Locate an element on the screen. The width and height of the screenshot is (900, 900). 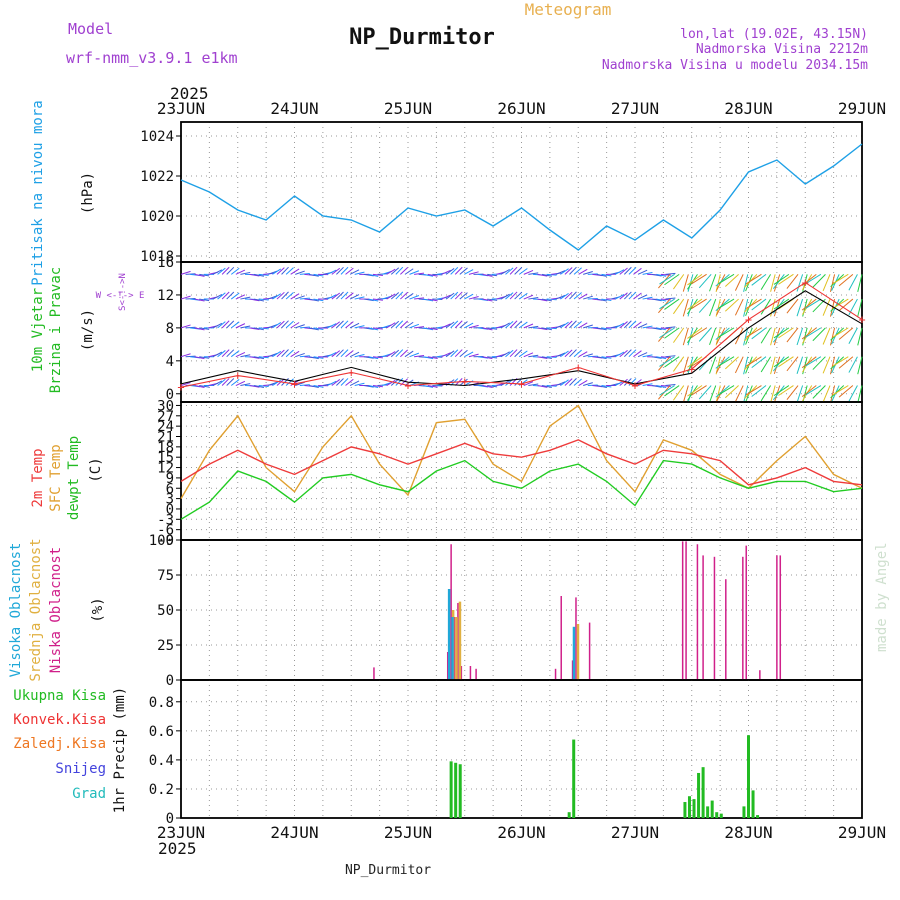
y-tick-label: 6 is located at coordinates (170, 489).